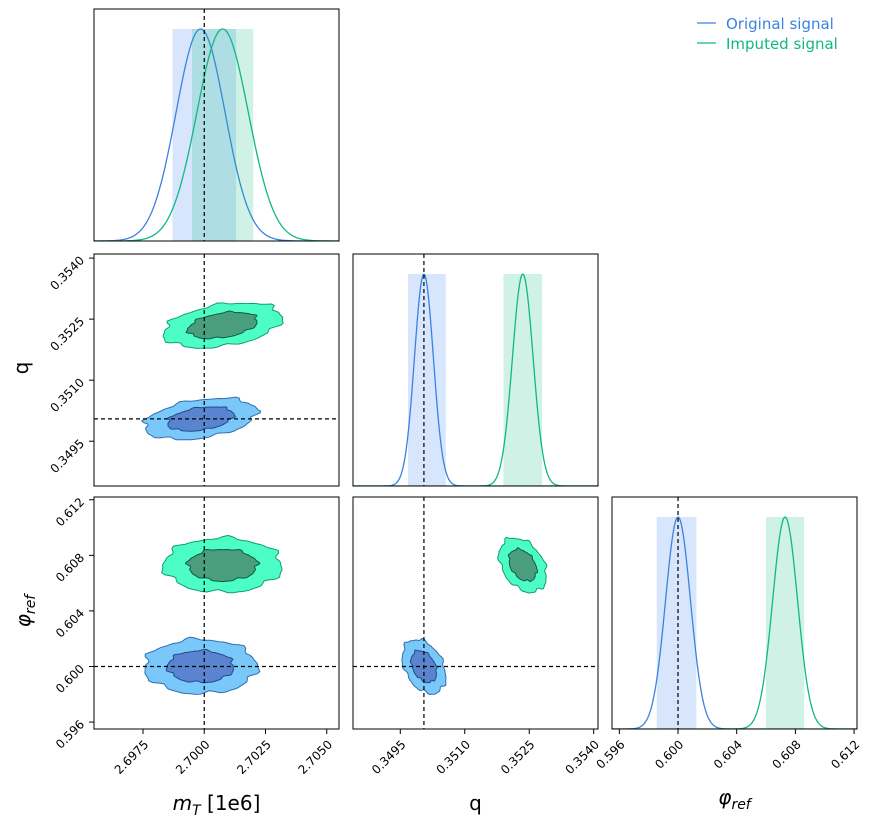 Image resolution: width=886 pixels, height=825 pixels. Describe the element at coordinates (197, 811) in the screenshot. I see `axis-label-sub: T` at that location.